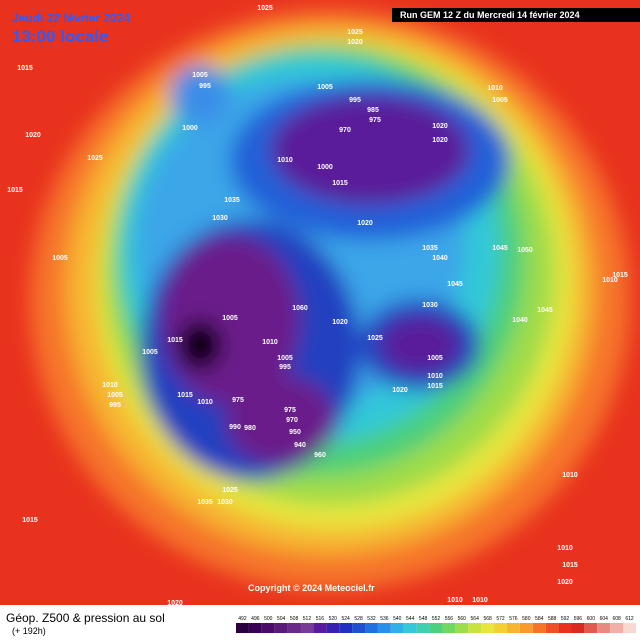 The width and height of the screenshot is (640, 640). What do you see at coordinates (238, 400) in the screenshot?
I see `isobar-label: 975` at bounding box center [238, 400].